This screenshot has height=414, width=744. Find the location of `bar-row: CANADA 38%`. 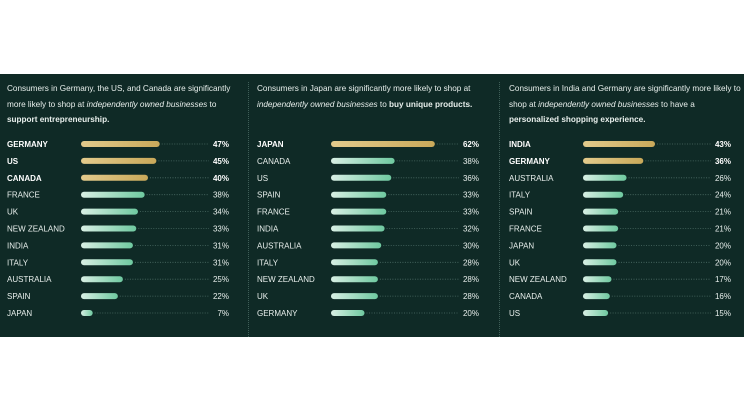

bar-row: CANADA 38% is located at coordinates (368, 161).